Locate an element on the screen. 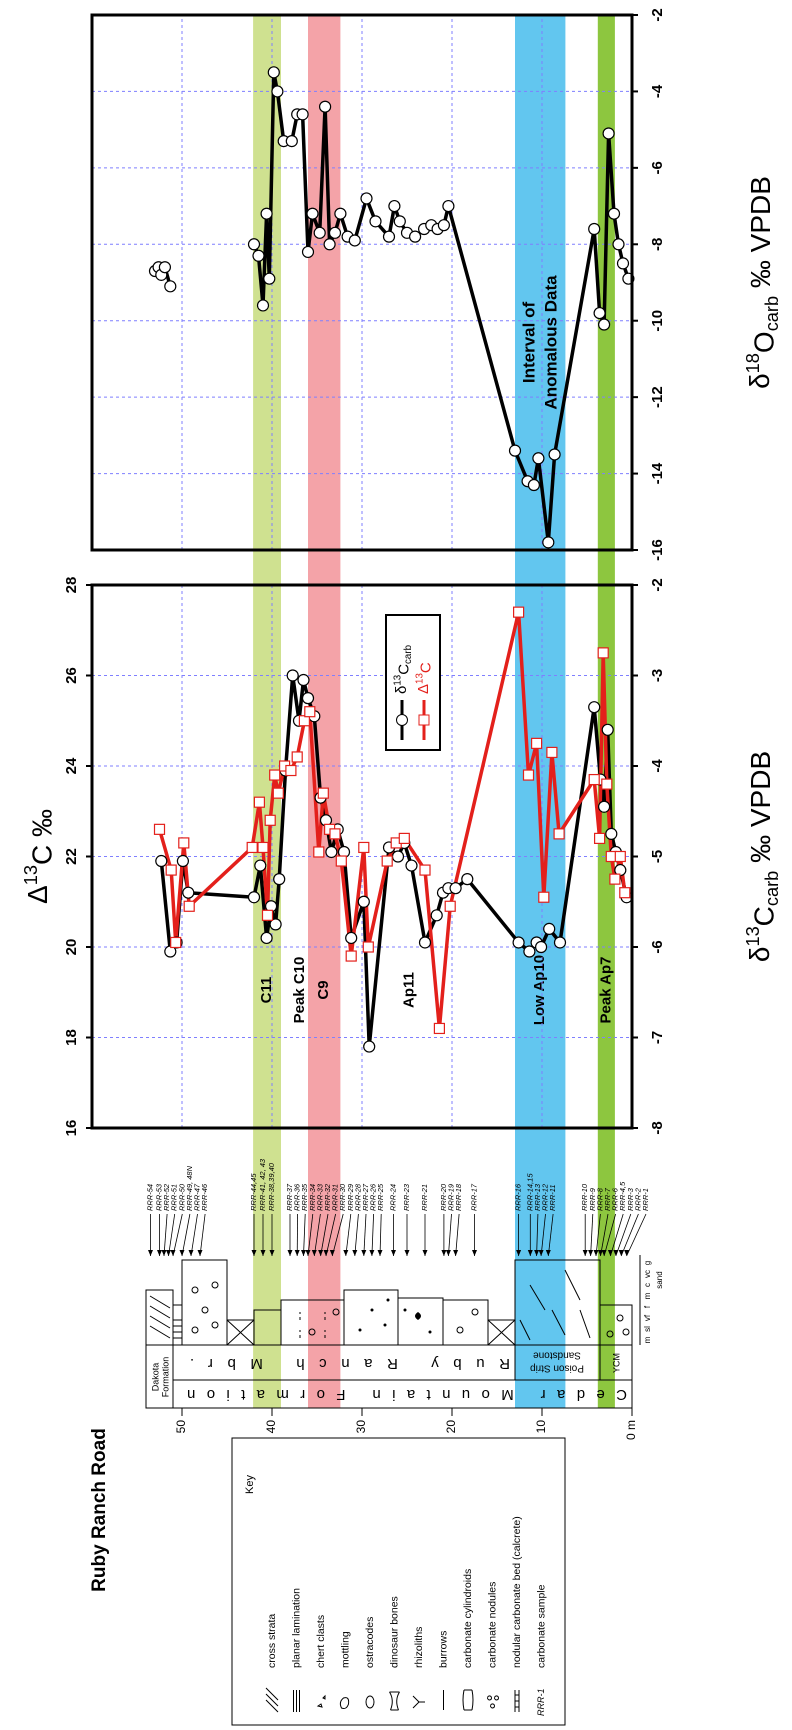 The height and width of the screenshot is (1730, 792). height-tick-label: 0 m is located at coordinates (631, 1430).